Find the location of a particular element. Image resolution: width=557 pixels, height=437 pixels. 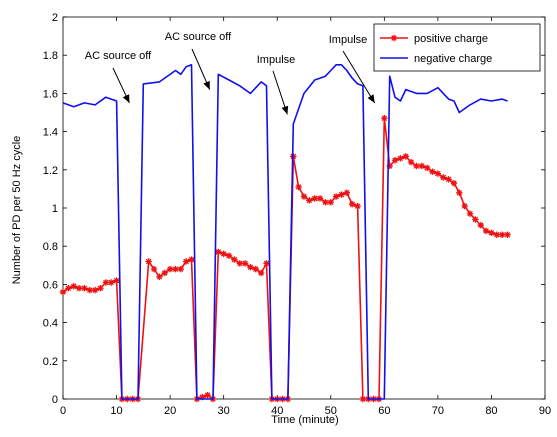

legend-box is located at coordinates (457, 47).